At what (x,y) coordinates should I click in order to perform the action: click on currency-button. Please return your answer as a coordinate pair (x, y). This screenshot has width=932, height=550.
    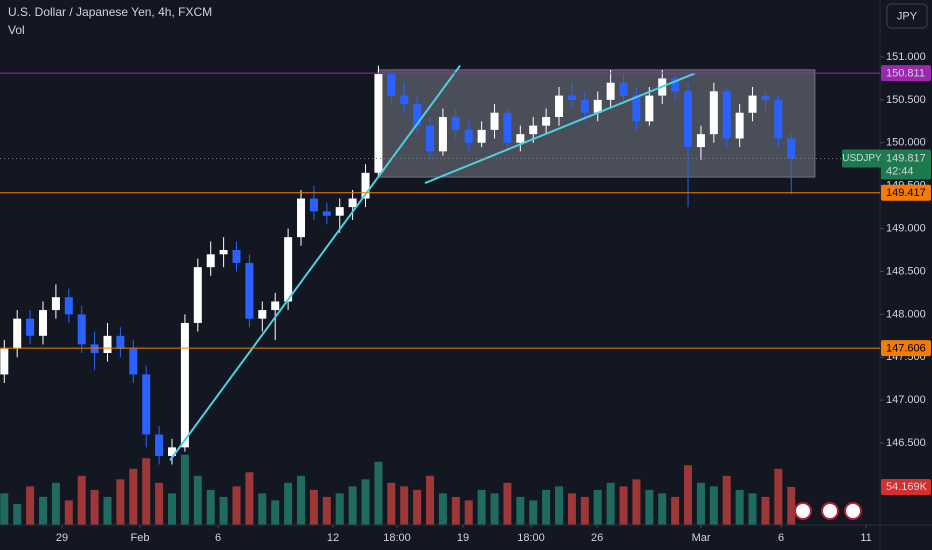
    Looking at the image, I should click on (907, 16).